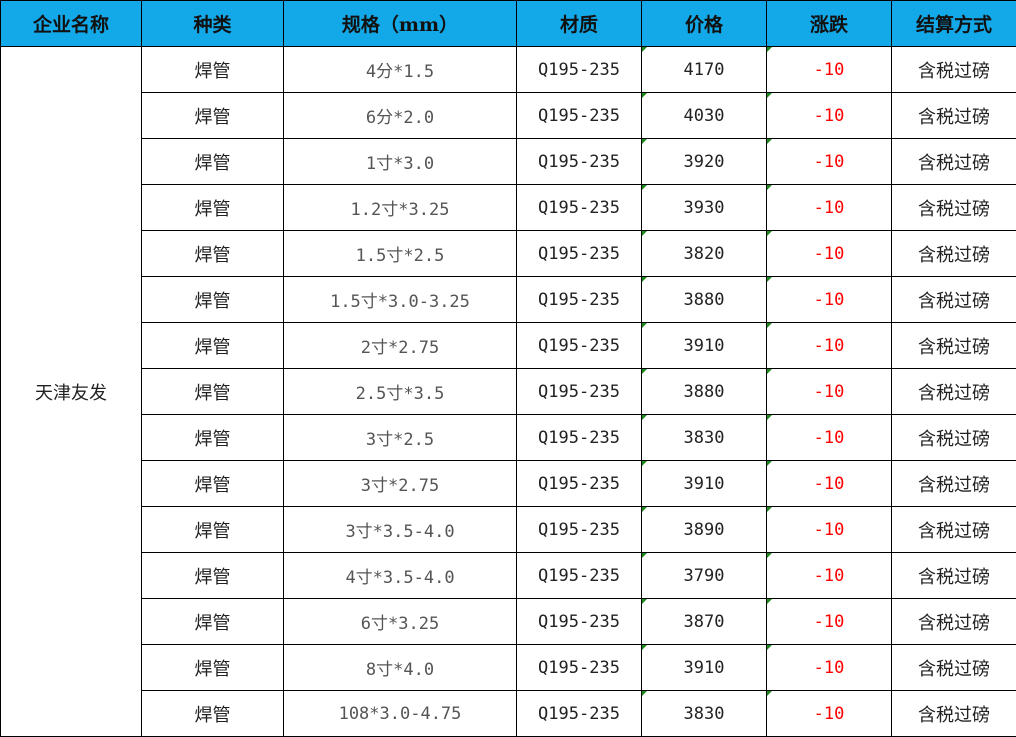 Image resolution: width=1016 pixels, height=737 pixels. Describe the element at coordinates (508, 667) in the screenshot. I see `table-row: 焊管 8寸*4.0 Q195-235 3910 -10 含税过磅` at that location.